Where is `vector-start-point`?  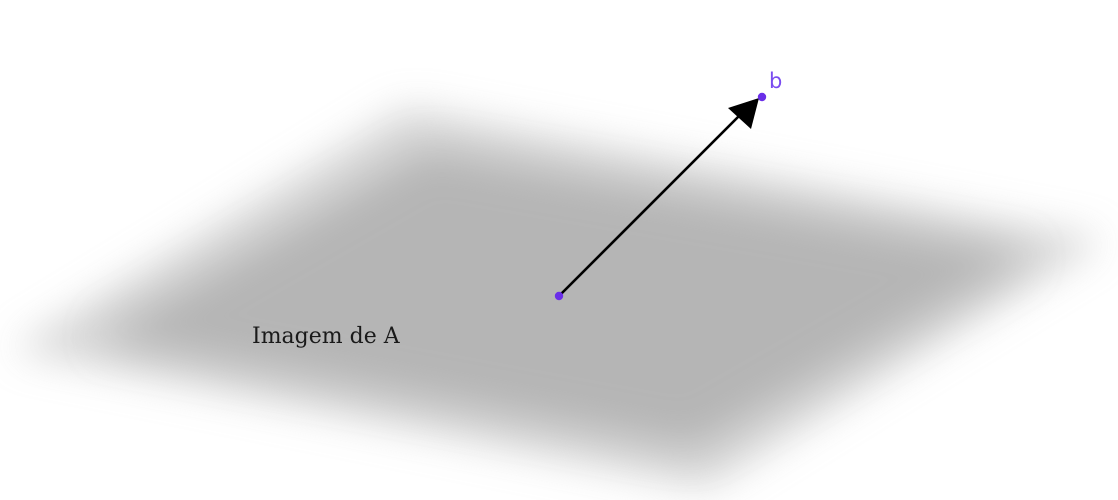 vector-start-point is located at coordinates (559, 296).